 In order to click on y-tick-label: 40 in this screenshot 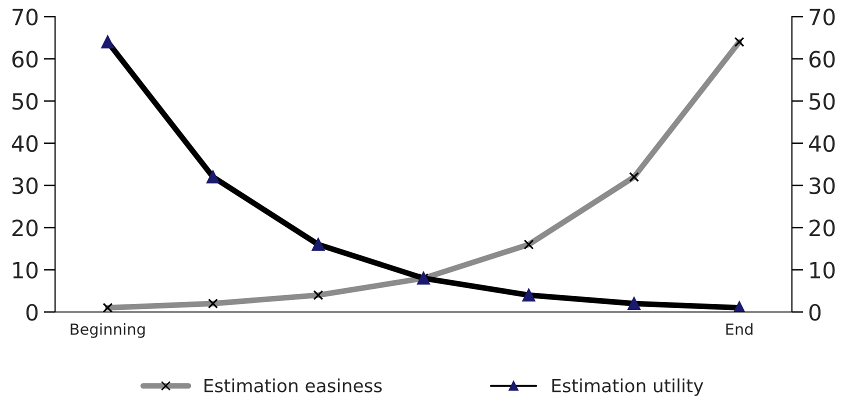, I will do `click(25, 143)`.